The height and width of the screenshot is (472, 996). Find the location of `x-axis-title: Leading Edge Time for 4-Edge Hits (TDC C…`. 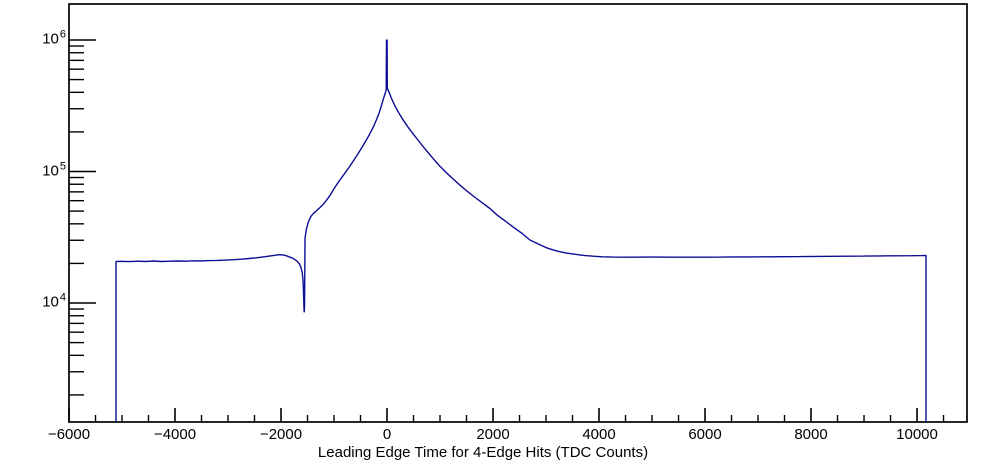

x-axis-title: Leading Edge Time for 4-Edge Hits (TDC C… is located at coordinates (483, 452).